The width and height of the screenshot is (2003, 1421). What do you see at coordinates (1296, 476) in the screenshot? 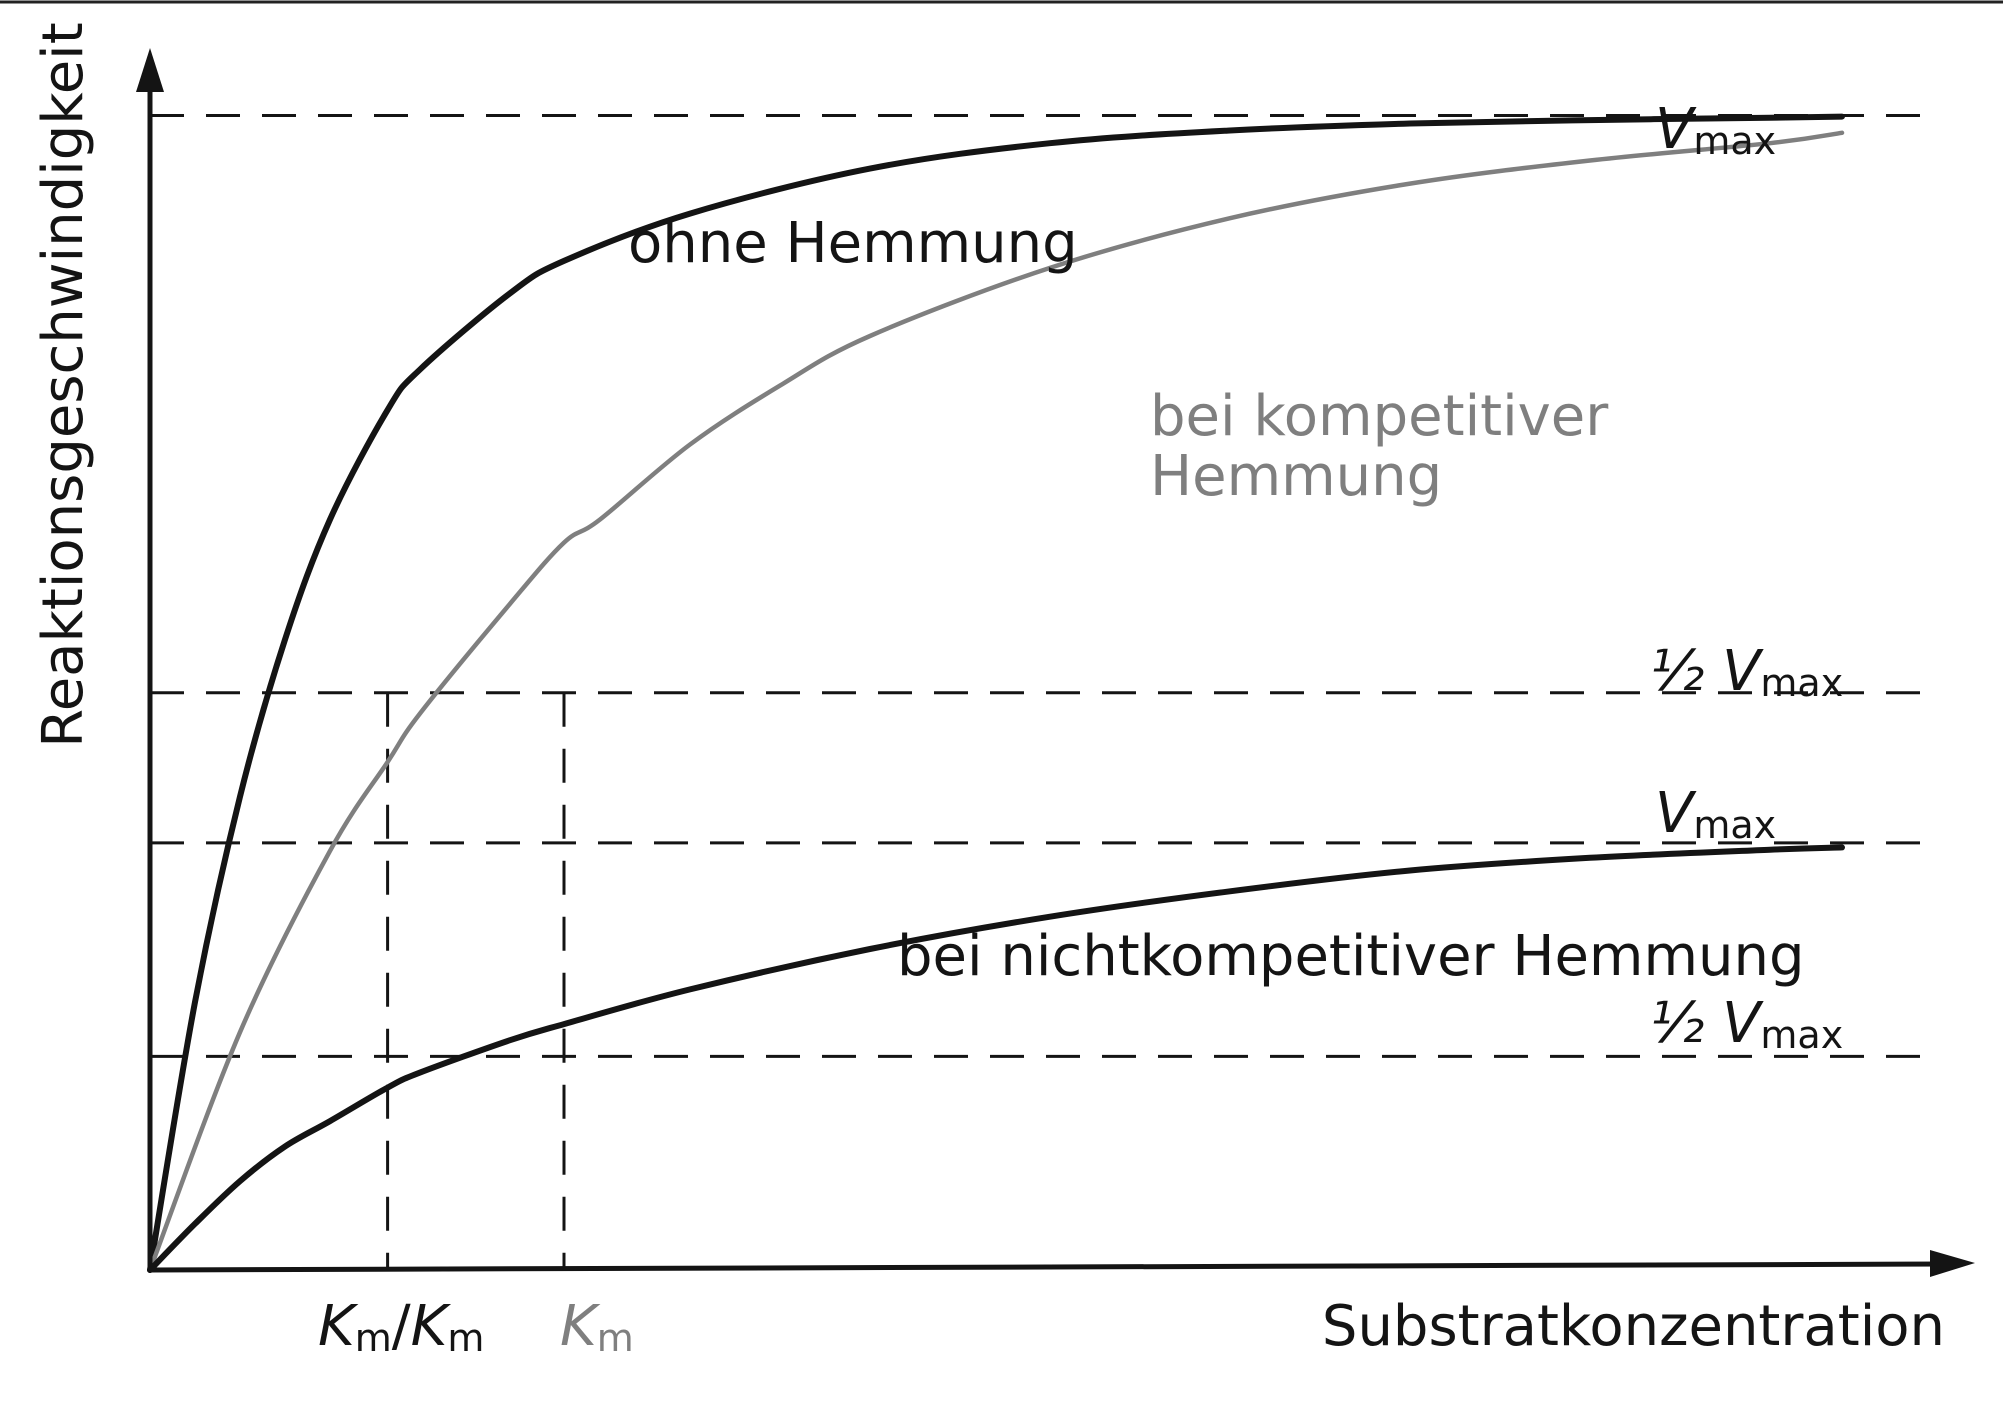
I see `series-label-kompetitiv-line2: Hemmung` at bounding box center [1296, 476].